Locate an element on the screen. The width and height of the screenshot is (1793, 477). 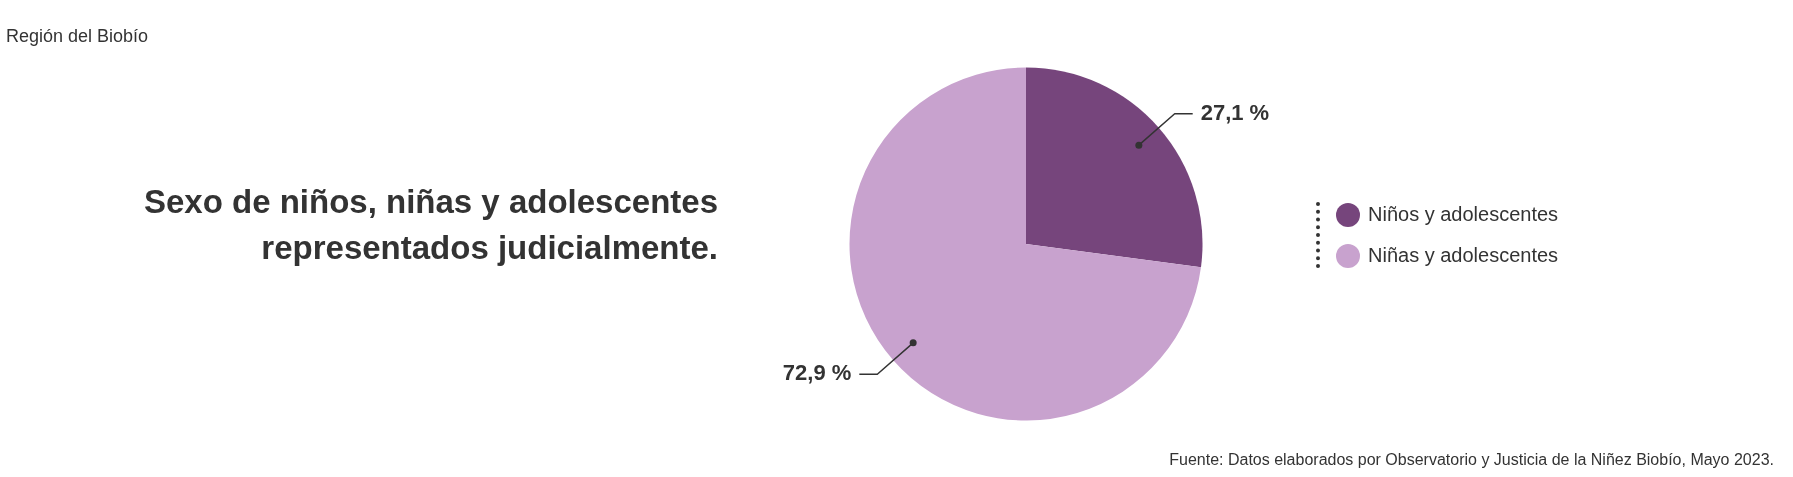
source-note: Fuente: Datos elaborados por Observatorio y Justicia de la Niñez Biobío, Mayo 2023. is located at coordinates (1471, 460).